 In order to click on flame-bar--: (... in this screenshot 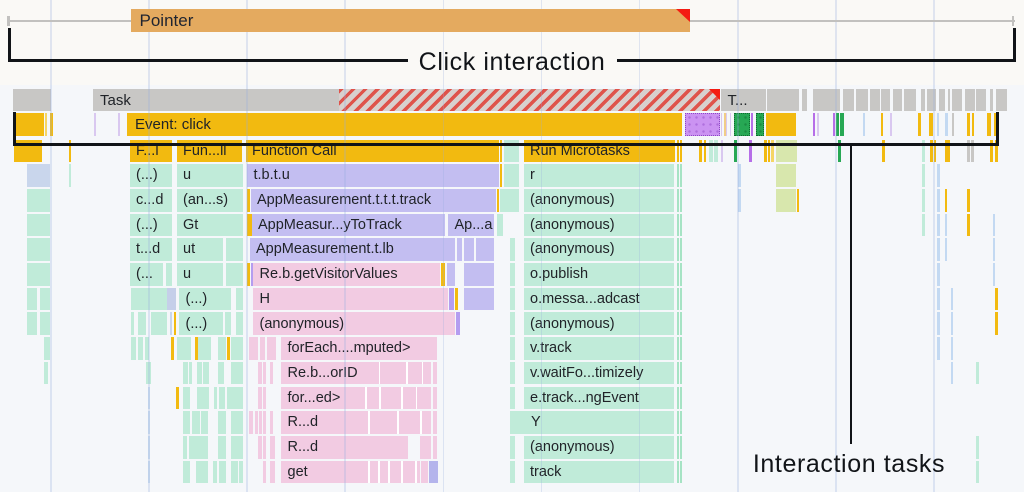, I will do `click(146, 274)`.